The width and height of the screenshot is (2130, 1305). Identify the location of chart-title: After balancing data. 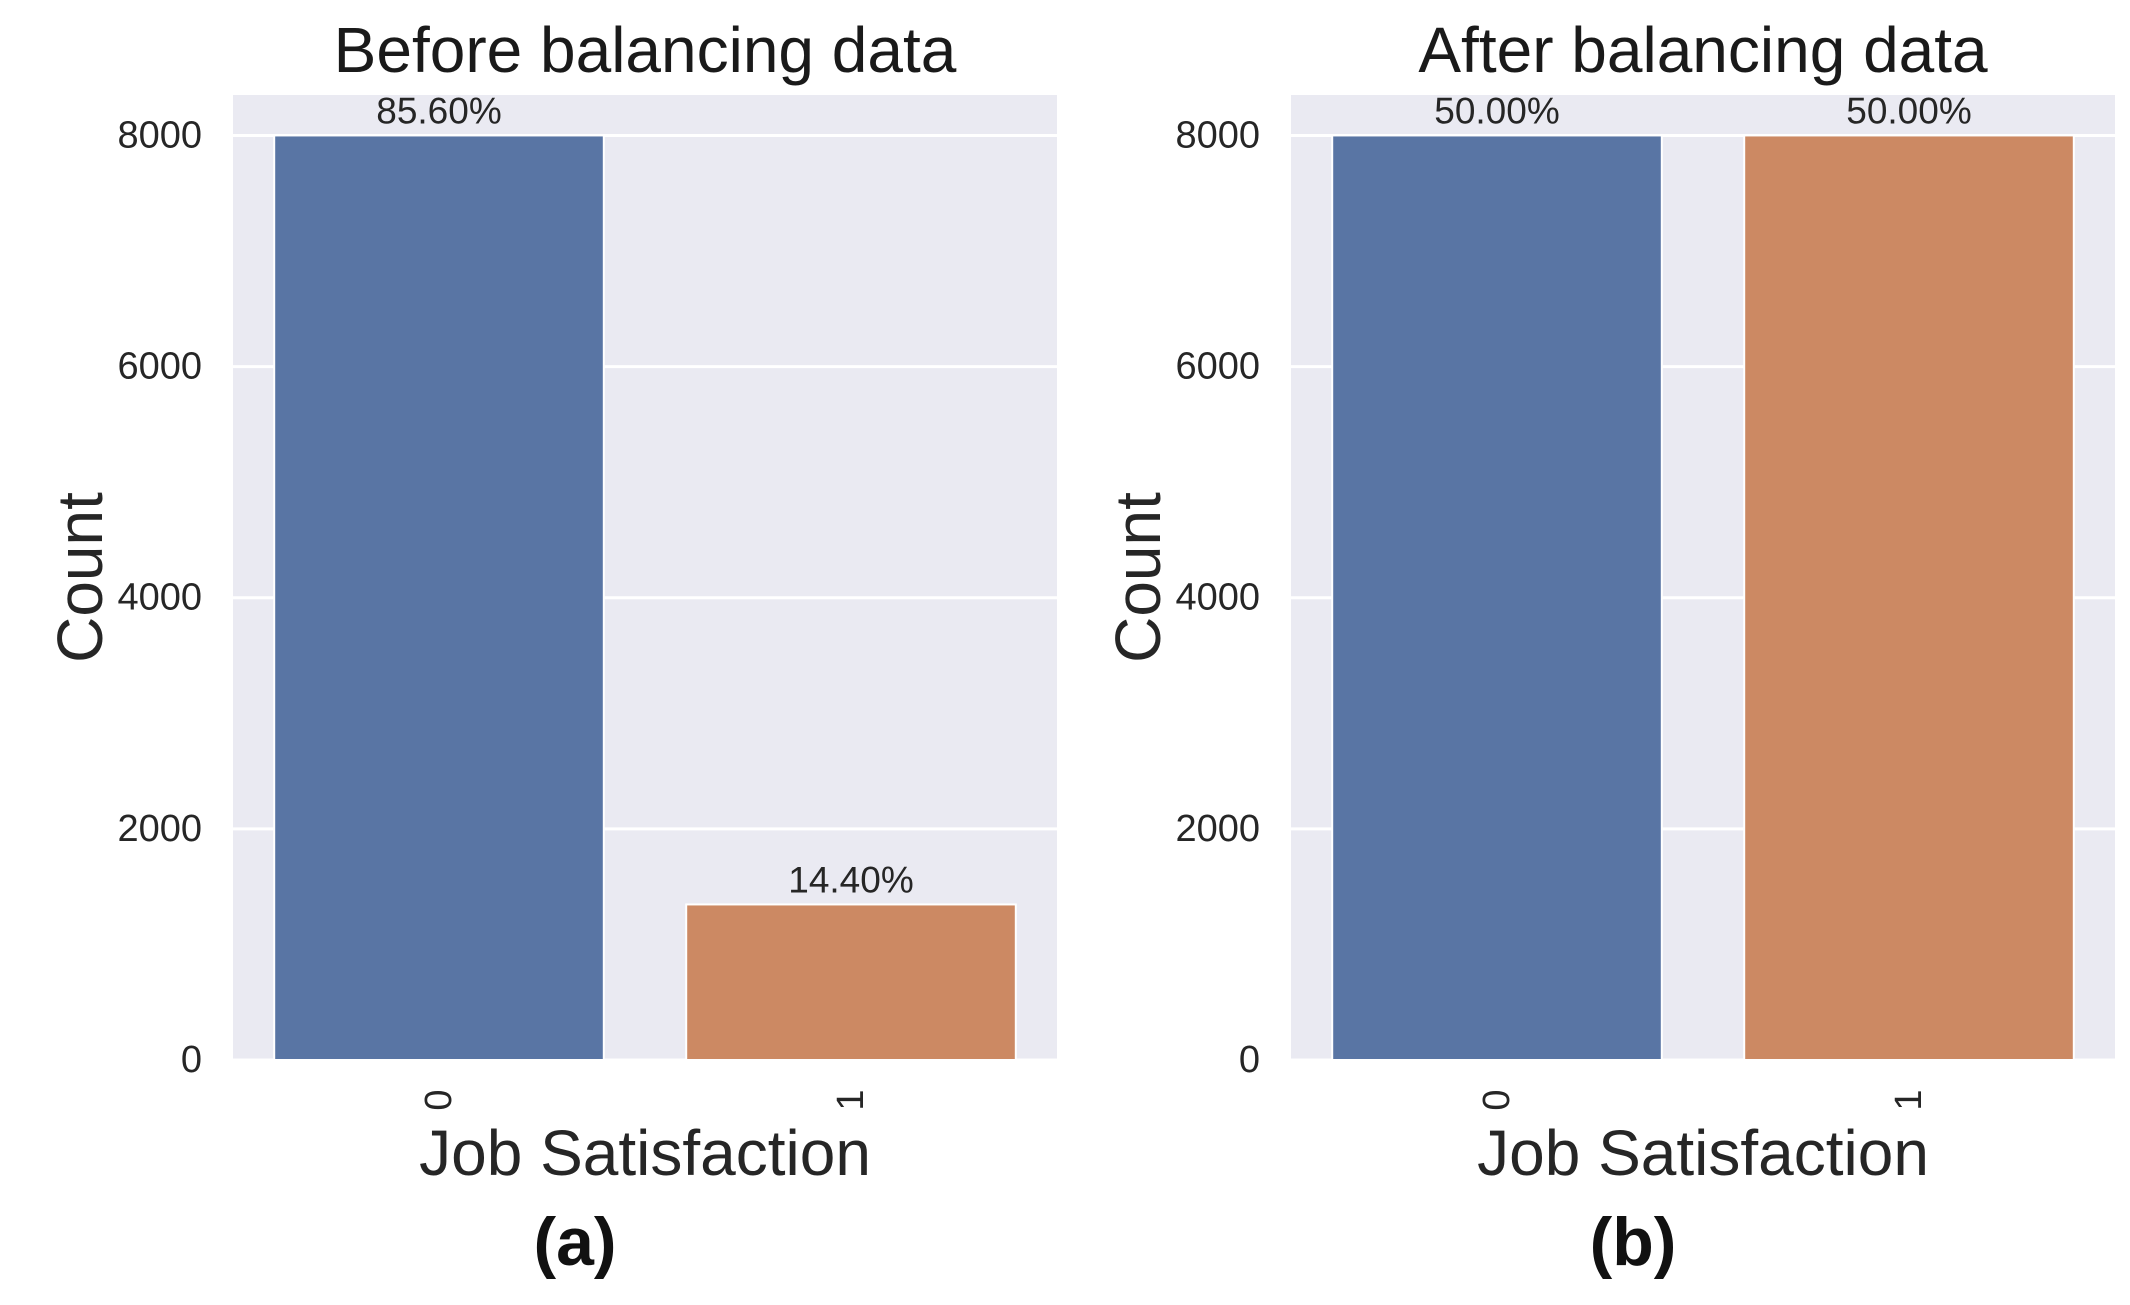
(1703, 50).